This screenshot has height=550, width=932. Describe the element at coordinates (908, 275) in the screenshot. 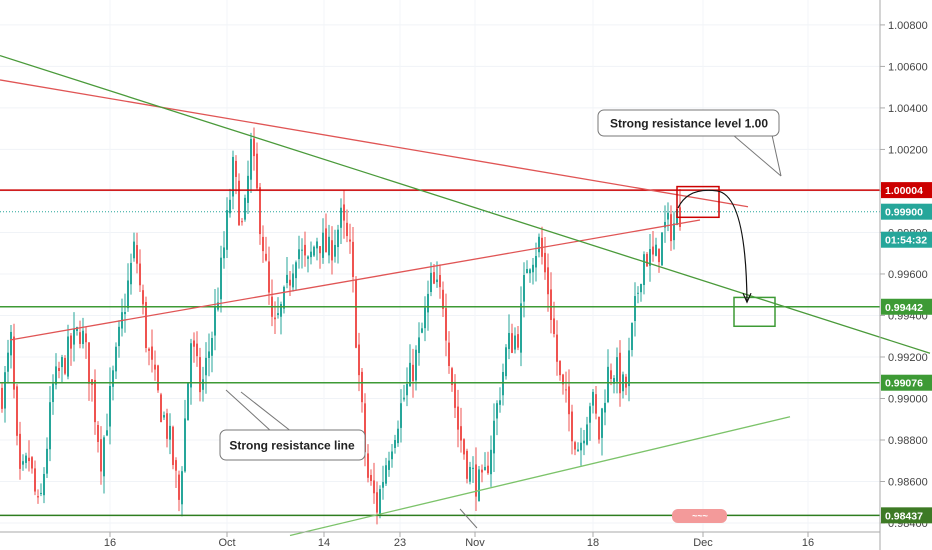

I see `price-tick-label: 0.99600` at that location.